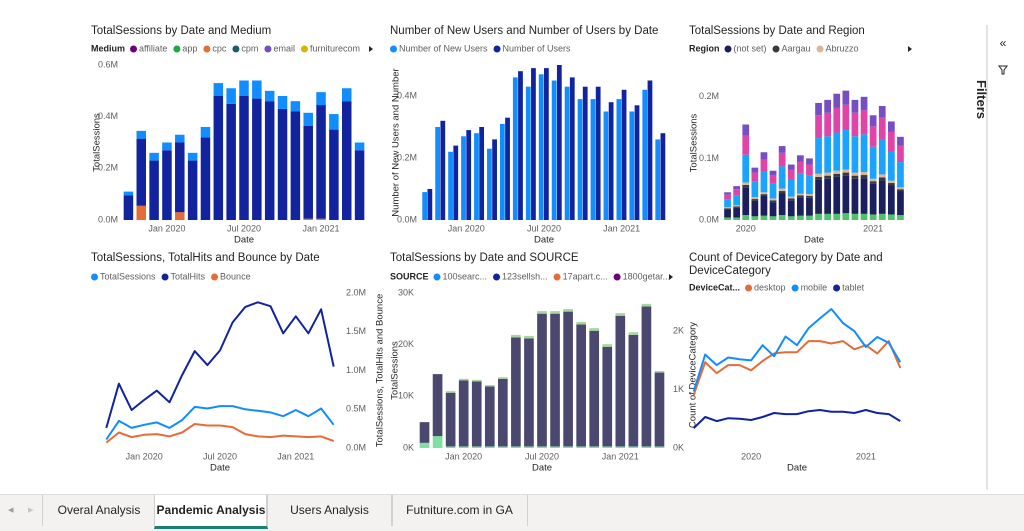 This screenshot has width=1024, height=531. What do you see at coordinates (329, 510) in the screenshot?
I see `tab: Users Analysis` at bounding box center [329, 510].